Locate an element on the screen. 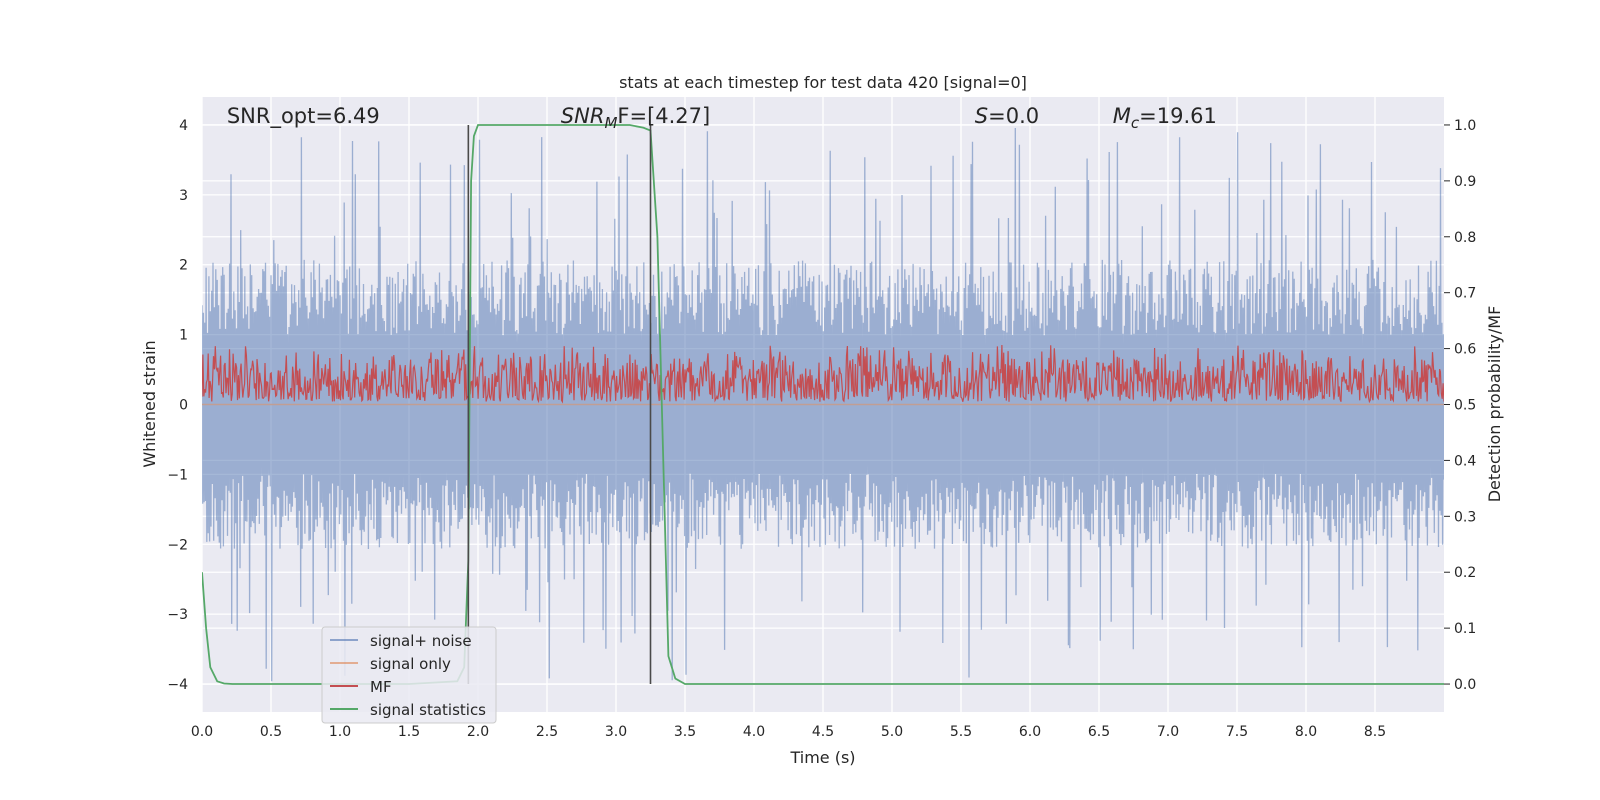  y2-axis-label: Detection probability/MF is located at coordinates (1494, 404).